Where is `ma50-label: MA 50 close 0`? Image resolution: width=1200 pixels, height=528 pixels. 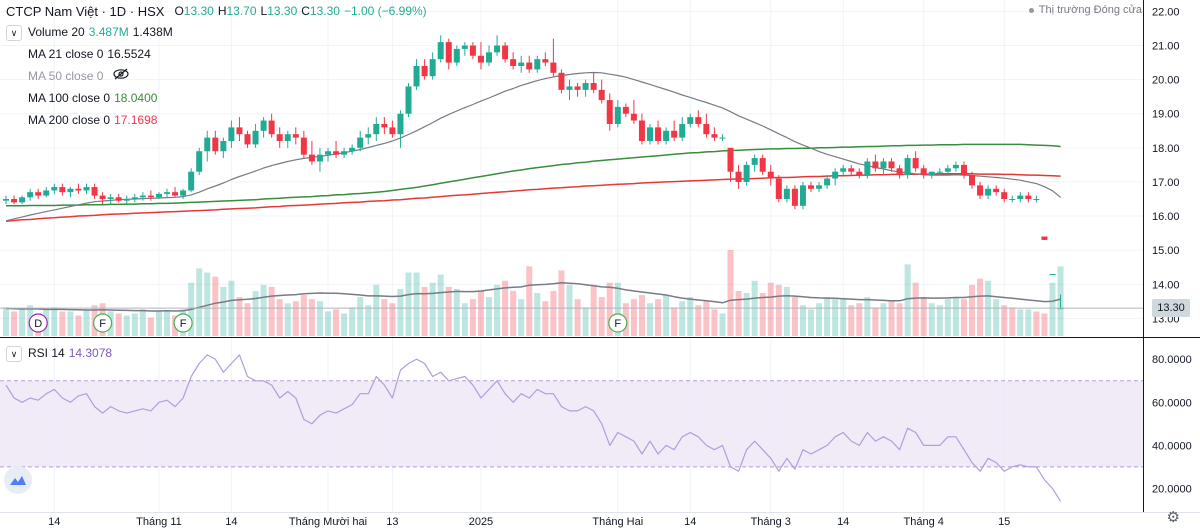 ma50-label: MA 50 close 0 is located at coordinates (66, 76).